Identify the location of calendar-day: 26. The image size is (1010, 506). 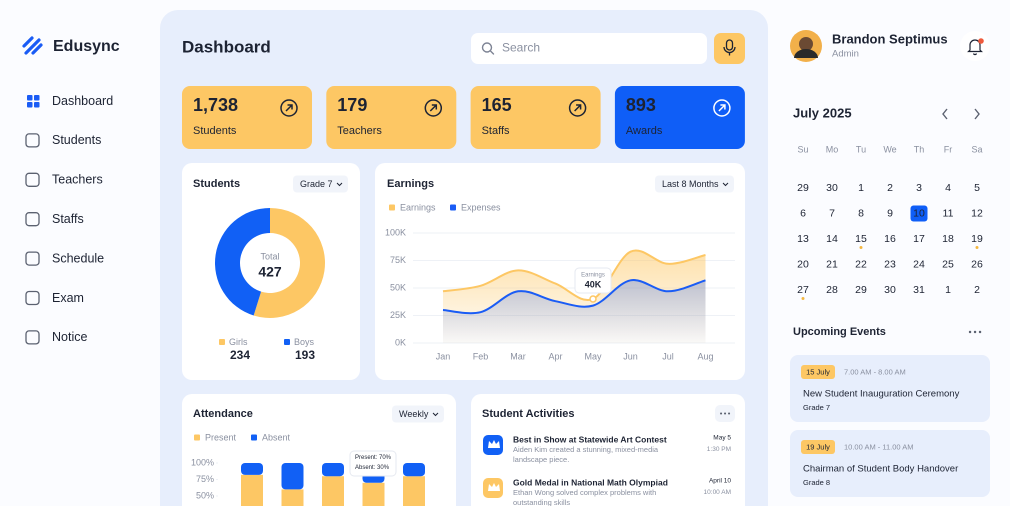
(977, 264).